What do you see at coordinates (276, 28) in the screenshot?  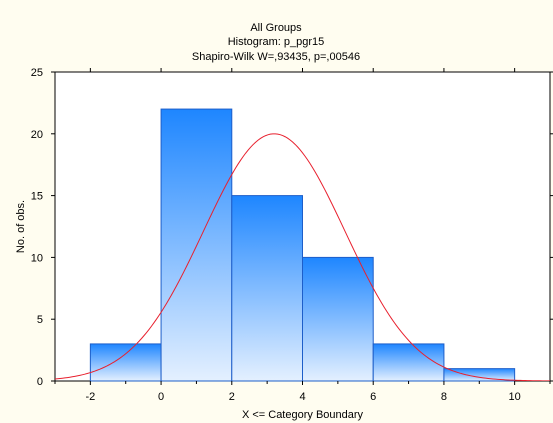 I see `chart-title: All Groups` at bounding box center [276, 28].